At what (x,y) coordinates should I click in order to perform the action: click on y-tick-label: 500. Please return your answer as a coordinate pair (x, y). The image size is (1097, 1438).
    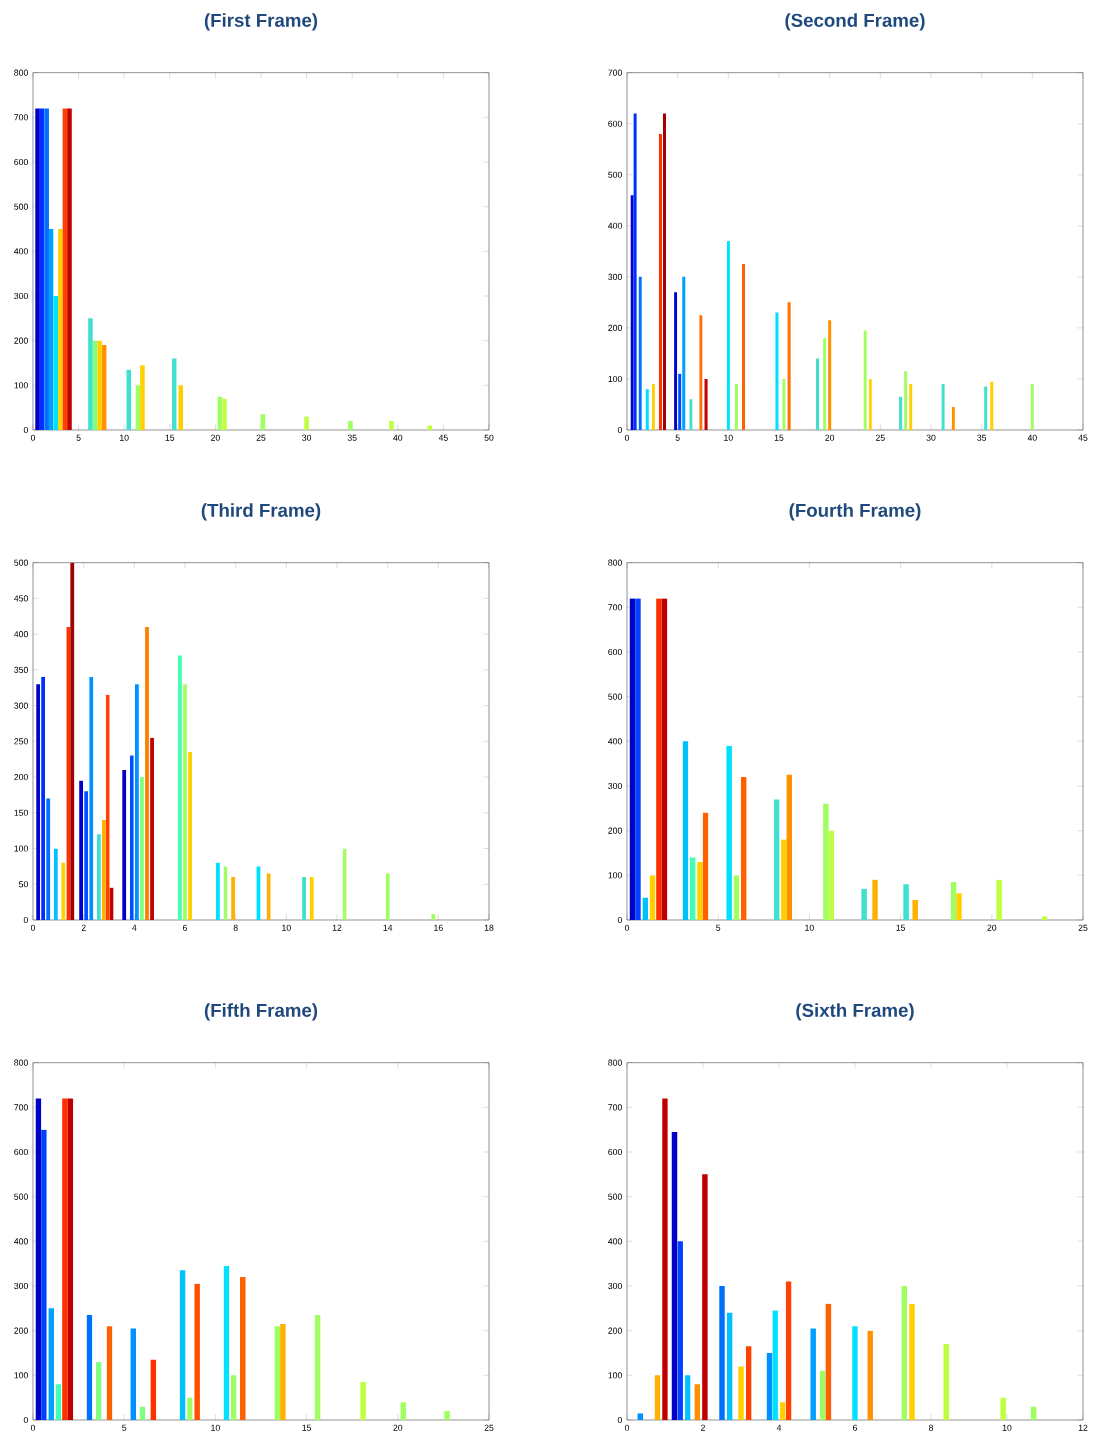
    Looking at the image, I should click on (21, 1196).